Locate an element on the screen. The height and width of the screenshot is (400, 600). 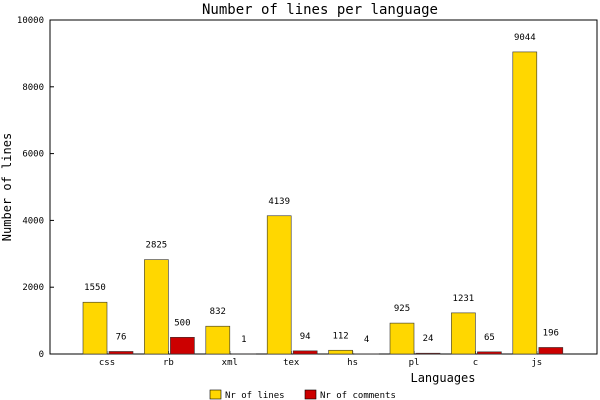
value-label-comments-tex: 94 is located at coordinates (305, 337).